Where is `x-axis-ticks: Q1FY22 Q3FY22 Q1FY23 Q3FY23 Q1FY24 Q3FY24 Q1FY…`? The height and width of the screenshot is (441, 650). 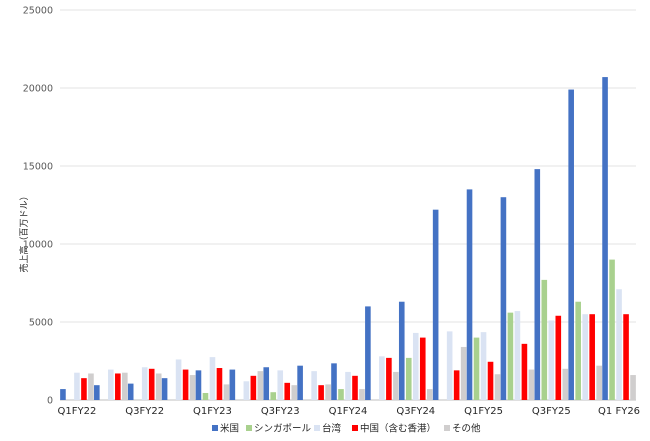 x-axis-ticks: Q1FY22 Q3FY22 Q1FY23 Q3FY23 Q1FY24 Q3FY24 Q1FY… is located at coordinates (349, 411).